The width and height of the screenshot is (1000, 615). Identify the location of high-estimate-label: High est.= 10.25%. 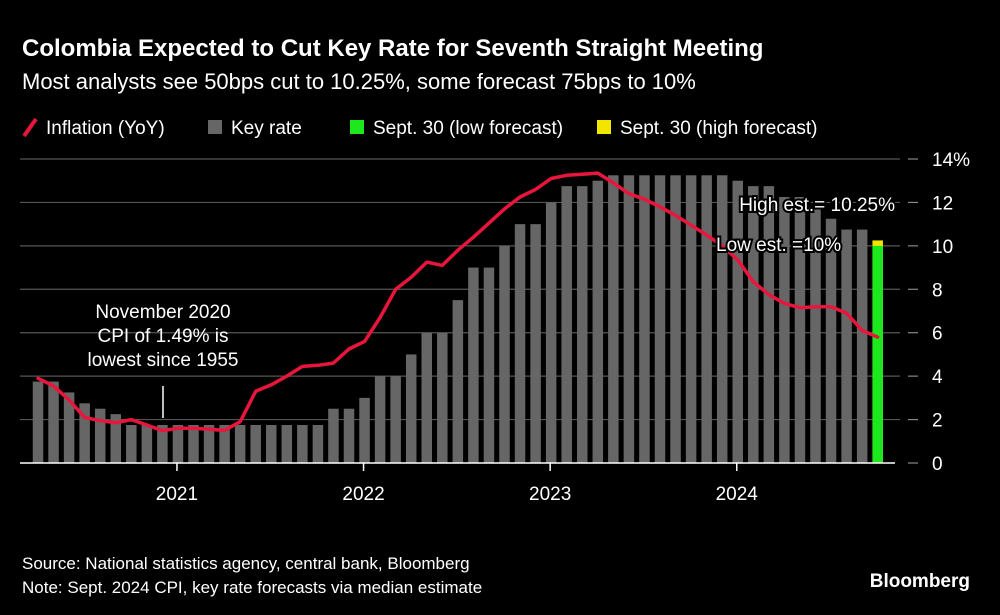
(817, 205).